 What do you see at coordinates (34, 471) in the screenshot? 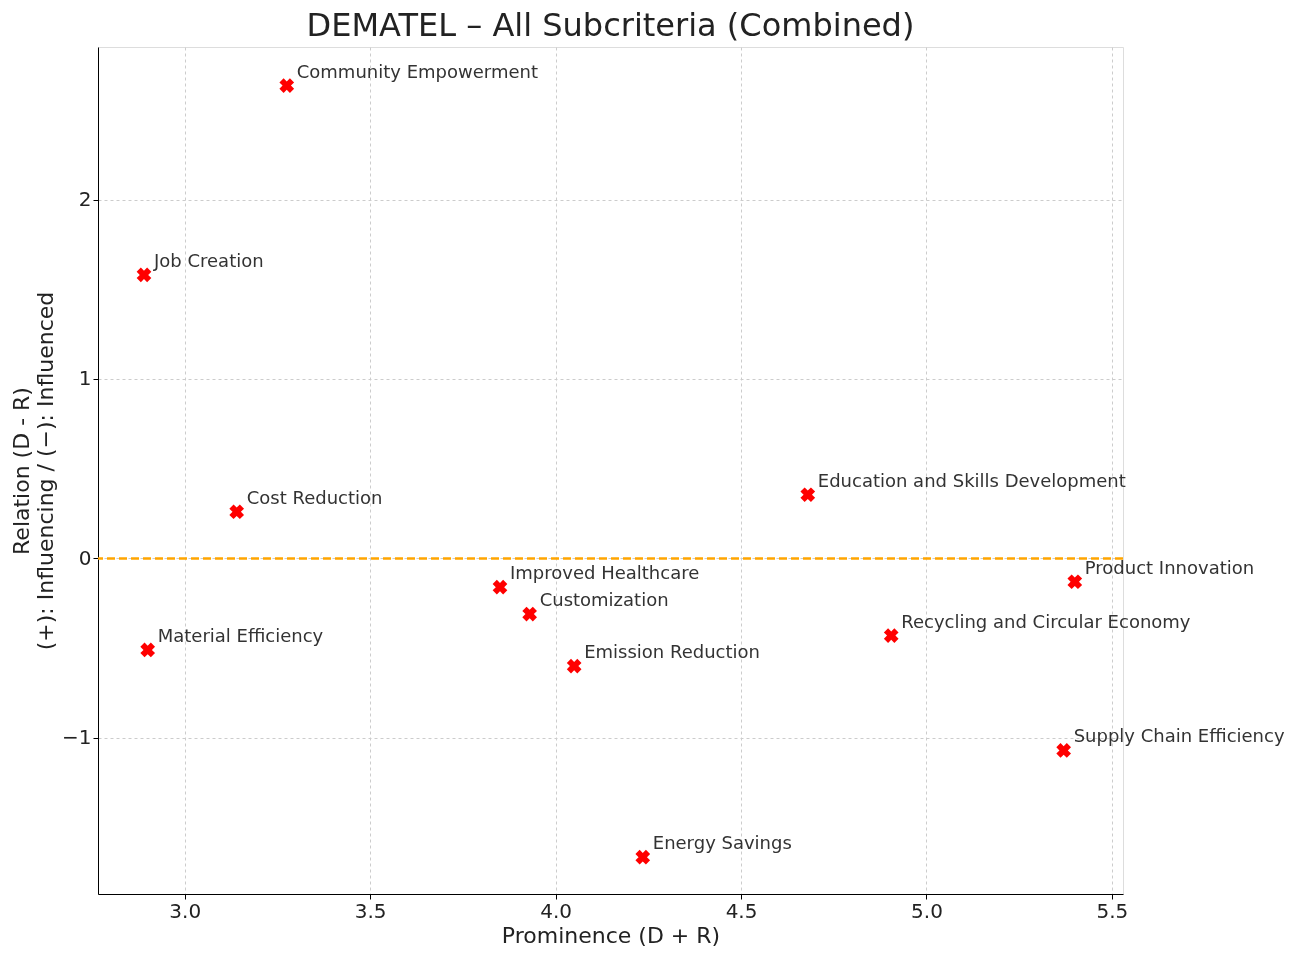
I see `y-axis-title: Relation (D - R) (+): Influencing / (−): Influenced` at bounding box center [34, 471].